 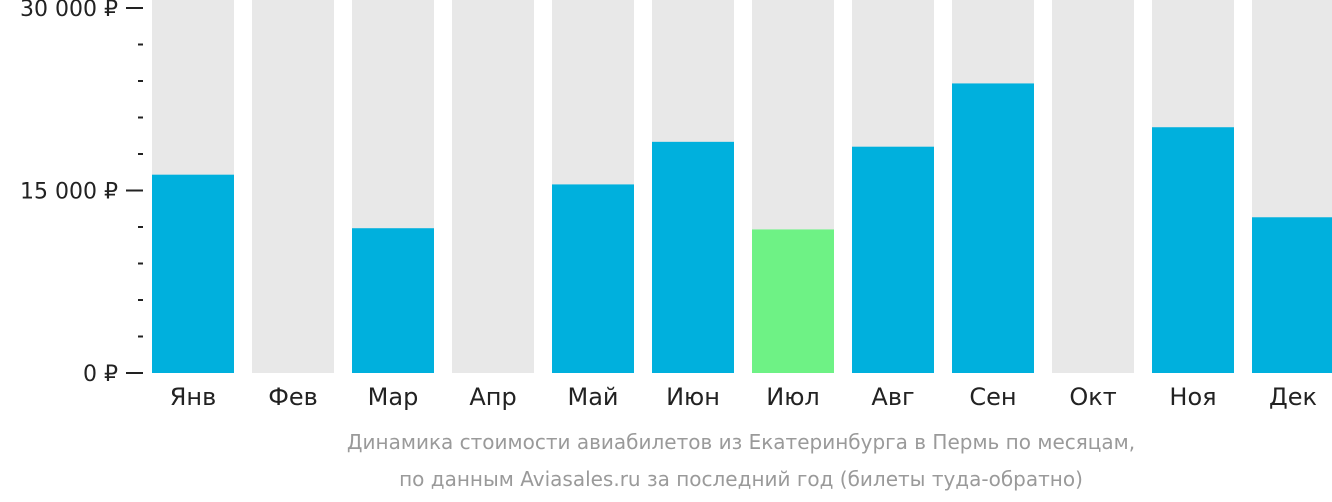 What do you see at coordinates (293, 397) in the screenshot?
I see `x-tick-label-1: Фев` at bounding box center [293, 397].